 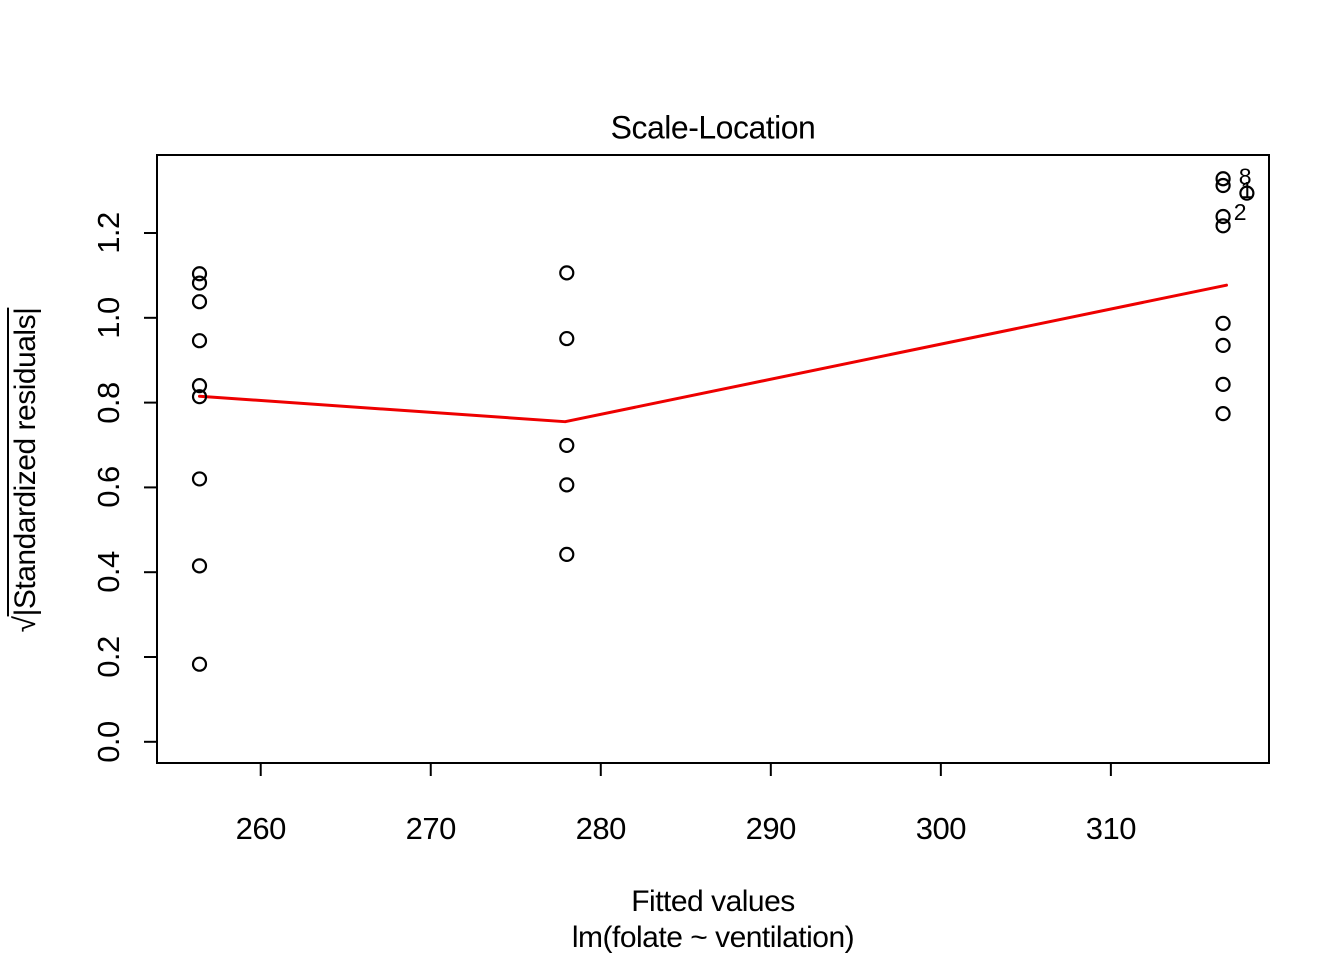 What do you see at coordinates (1245, 177) in the screenshot?
I see `point-label: 8` at bounding box center [1245, 177].